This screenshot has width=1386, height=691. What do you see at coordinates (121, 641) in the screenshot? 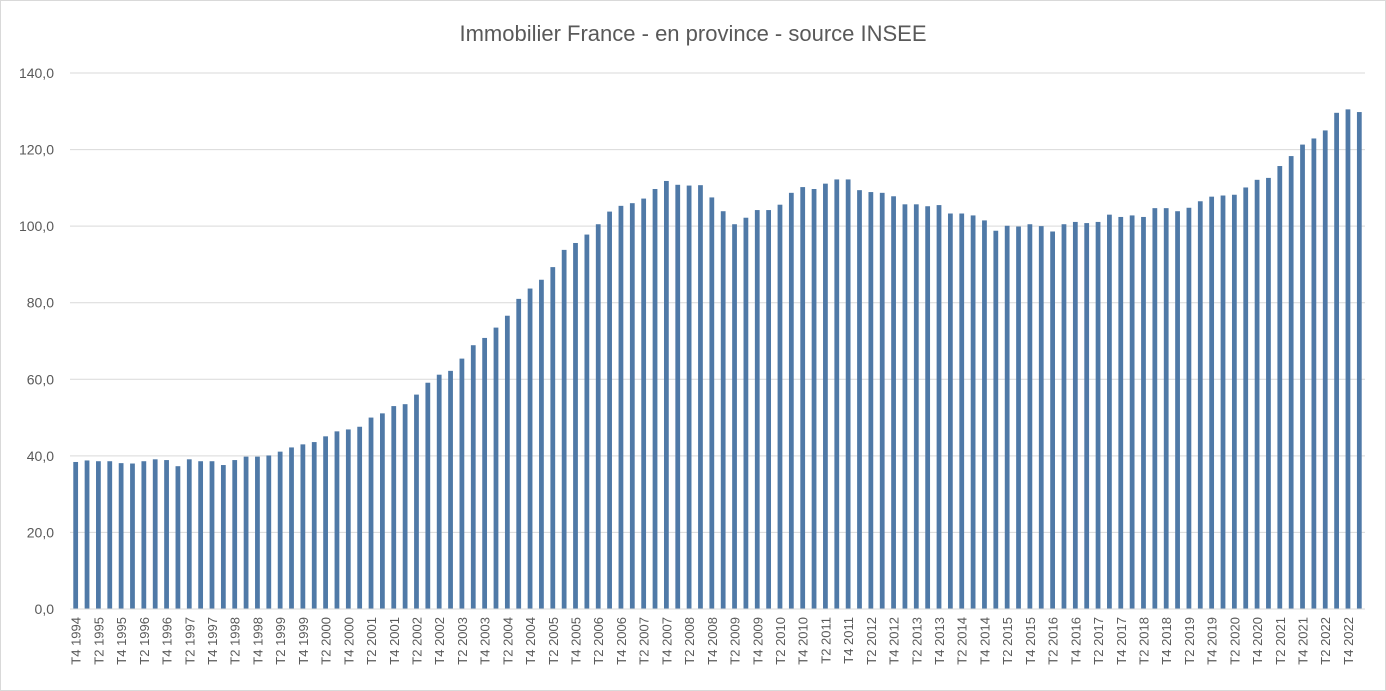
I see `x-tick-label: T4 1995` at bounding box center [121, 641].